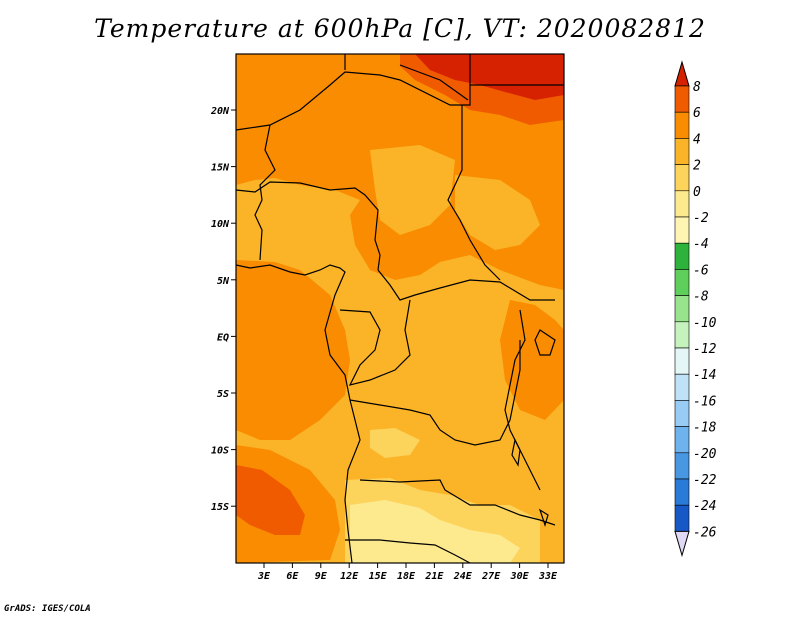  I want to click on border-sahara-mali-niger, so click(353, 92).